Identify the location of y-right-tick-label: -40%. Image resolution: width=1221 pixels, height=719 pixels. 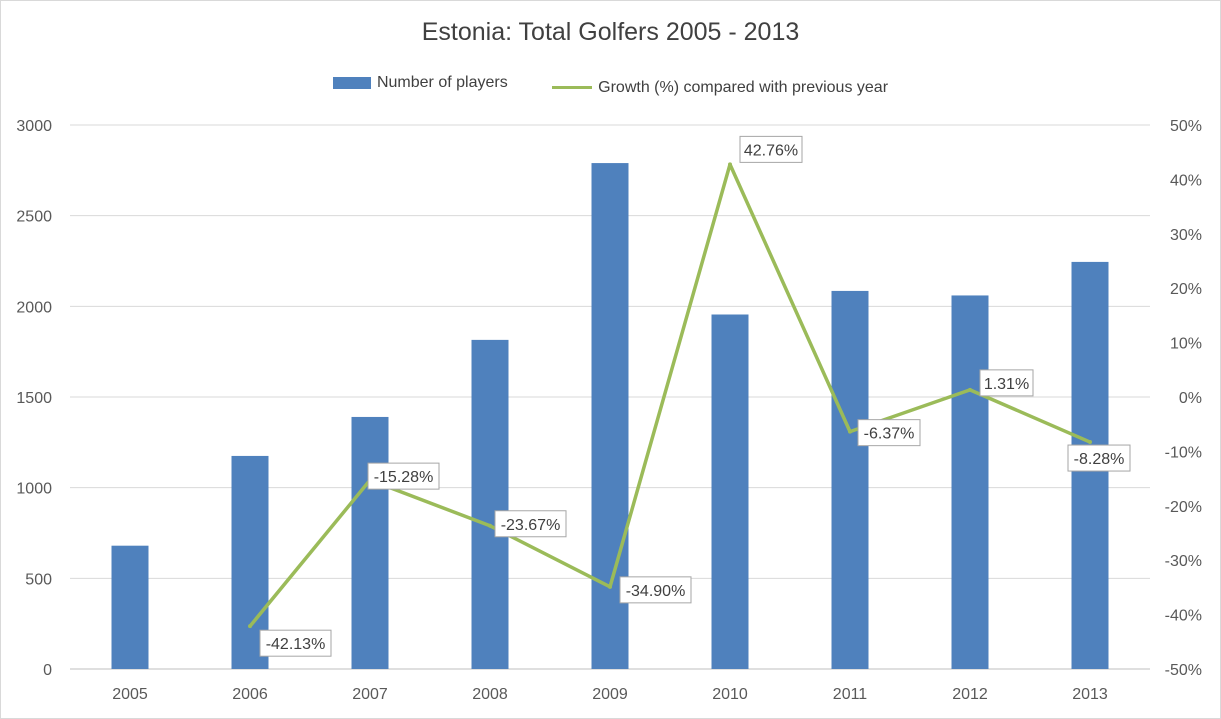
(1183, 616).